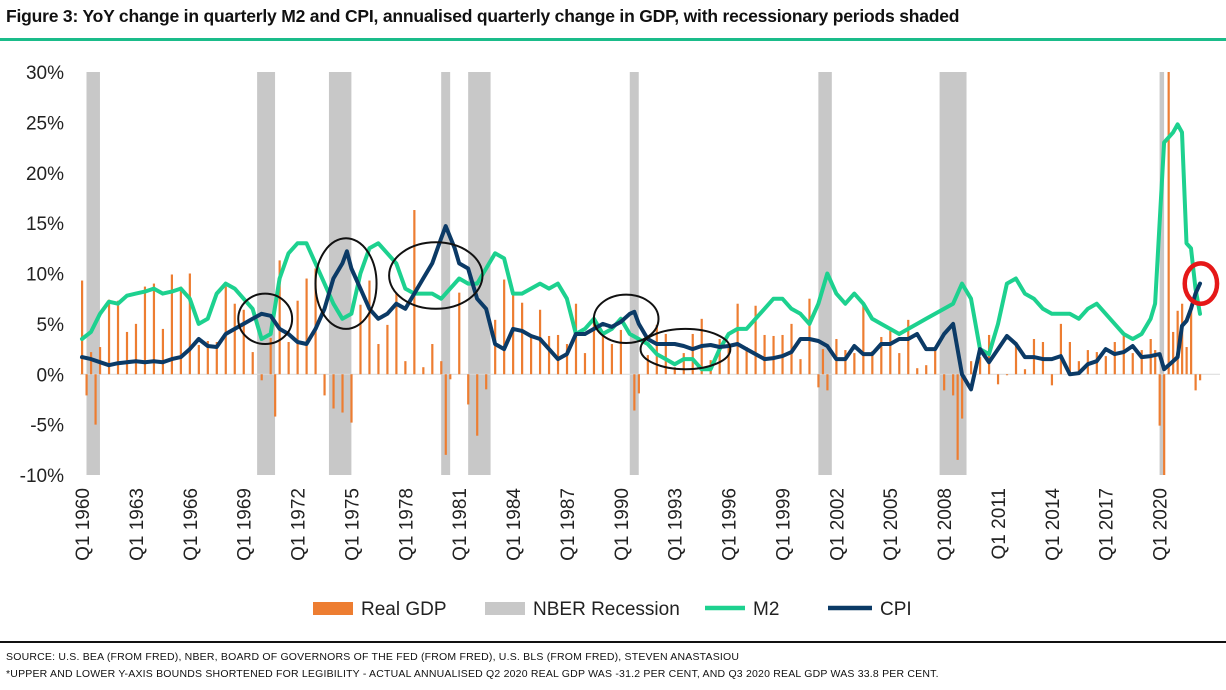  Describe the element at coordinates (404, 609) in the screenshot. I see `legend-label: Real GDP` at that location.